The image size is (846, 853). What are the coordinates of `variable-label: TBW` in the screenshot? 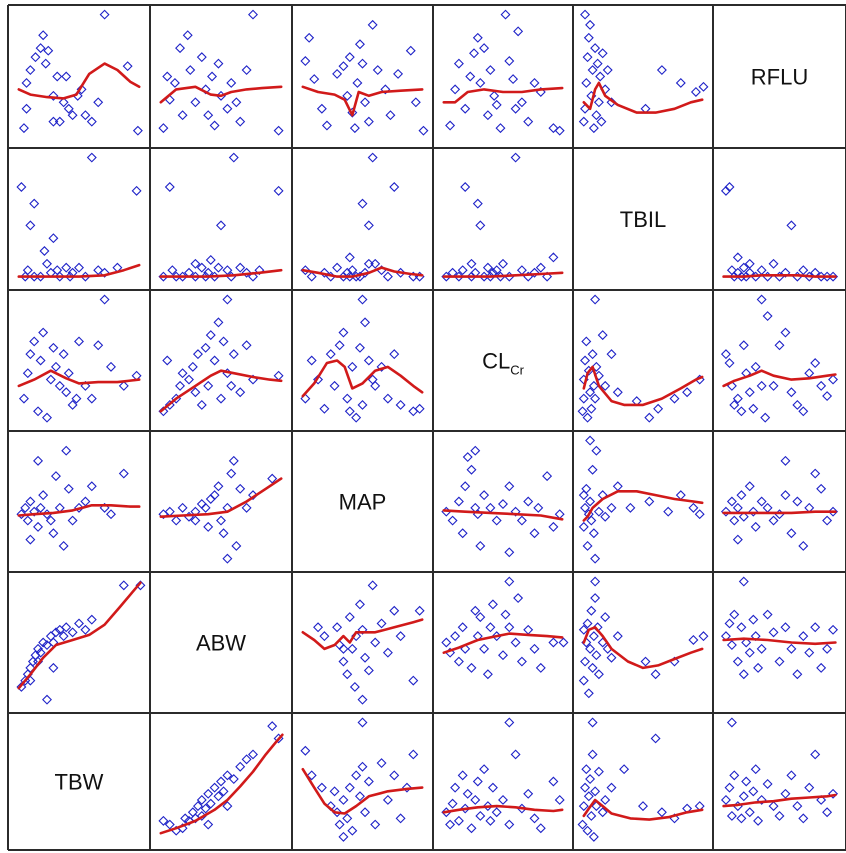 It's located at (79, 782).